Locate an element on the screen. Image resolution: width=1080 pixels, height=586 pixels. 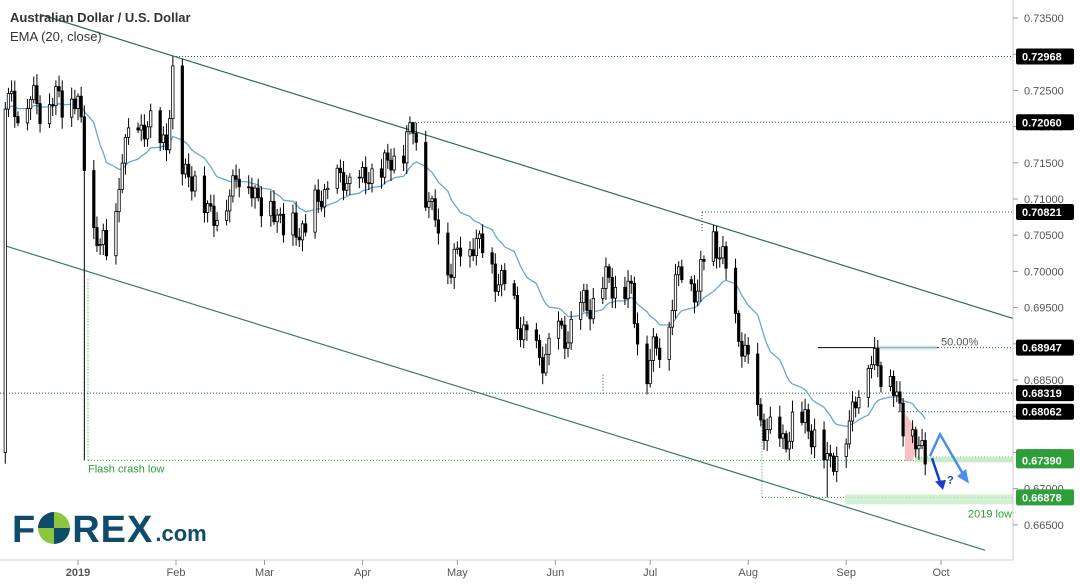
x-tick-label: Feb is located at coordinates (176, 573).